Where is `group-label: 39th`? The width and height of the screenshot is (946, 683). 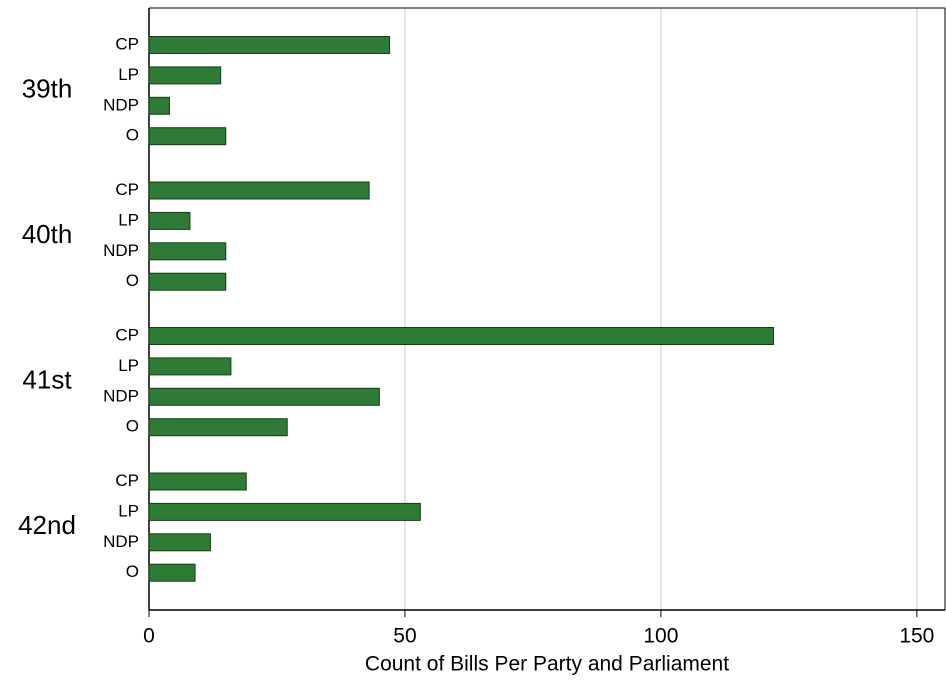 group-label: 39th is located at coordinates (47, 88).